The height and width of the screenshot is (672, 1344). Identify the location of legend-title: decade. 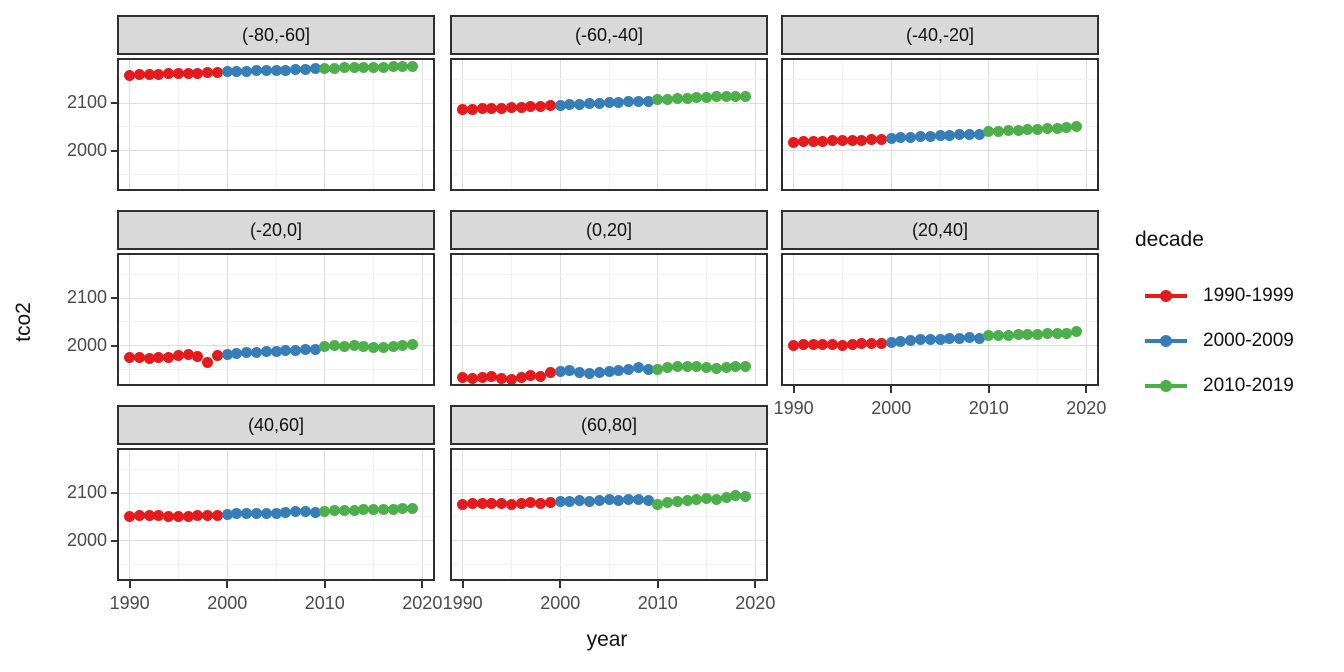
(1169, 239).